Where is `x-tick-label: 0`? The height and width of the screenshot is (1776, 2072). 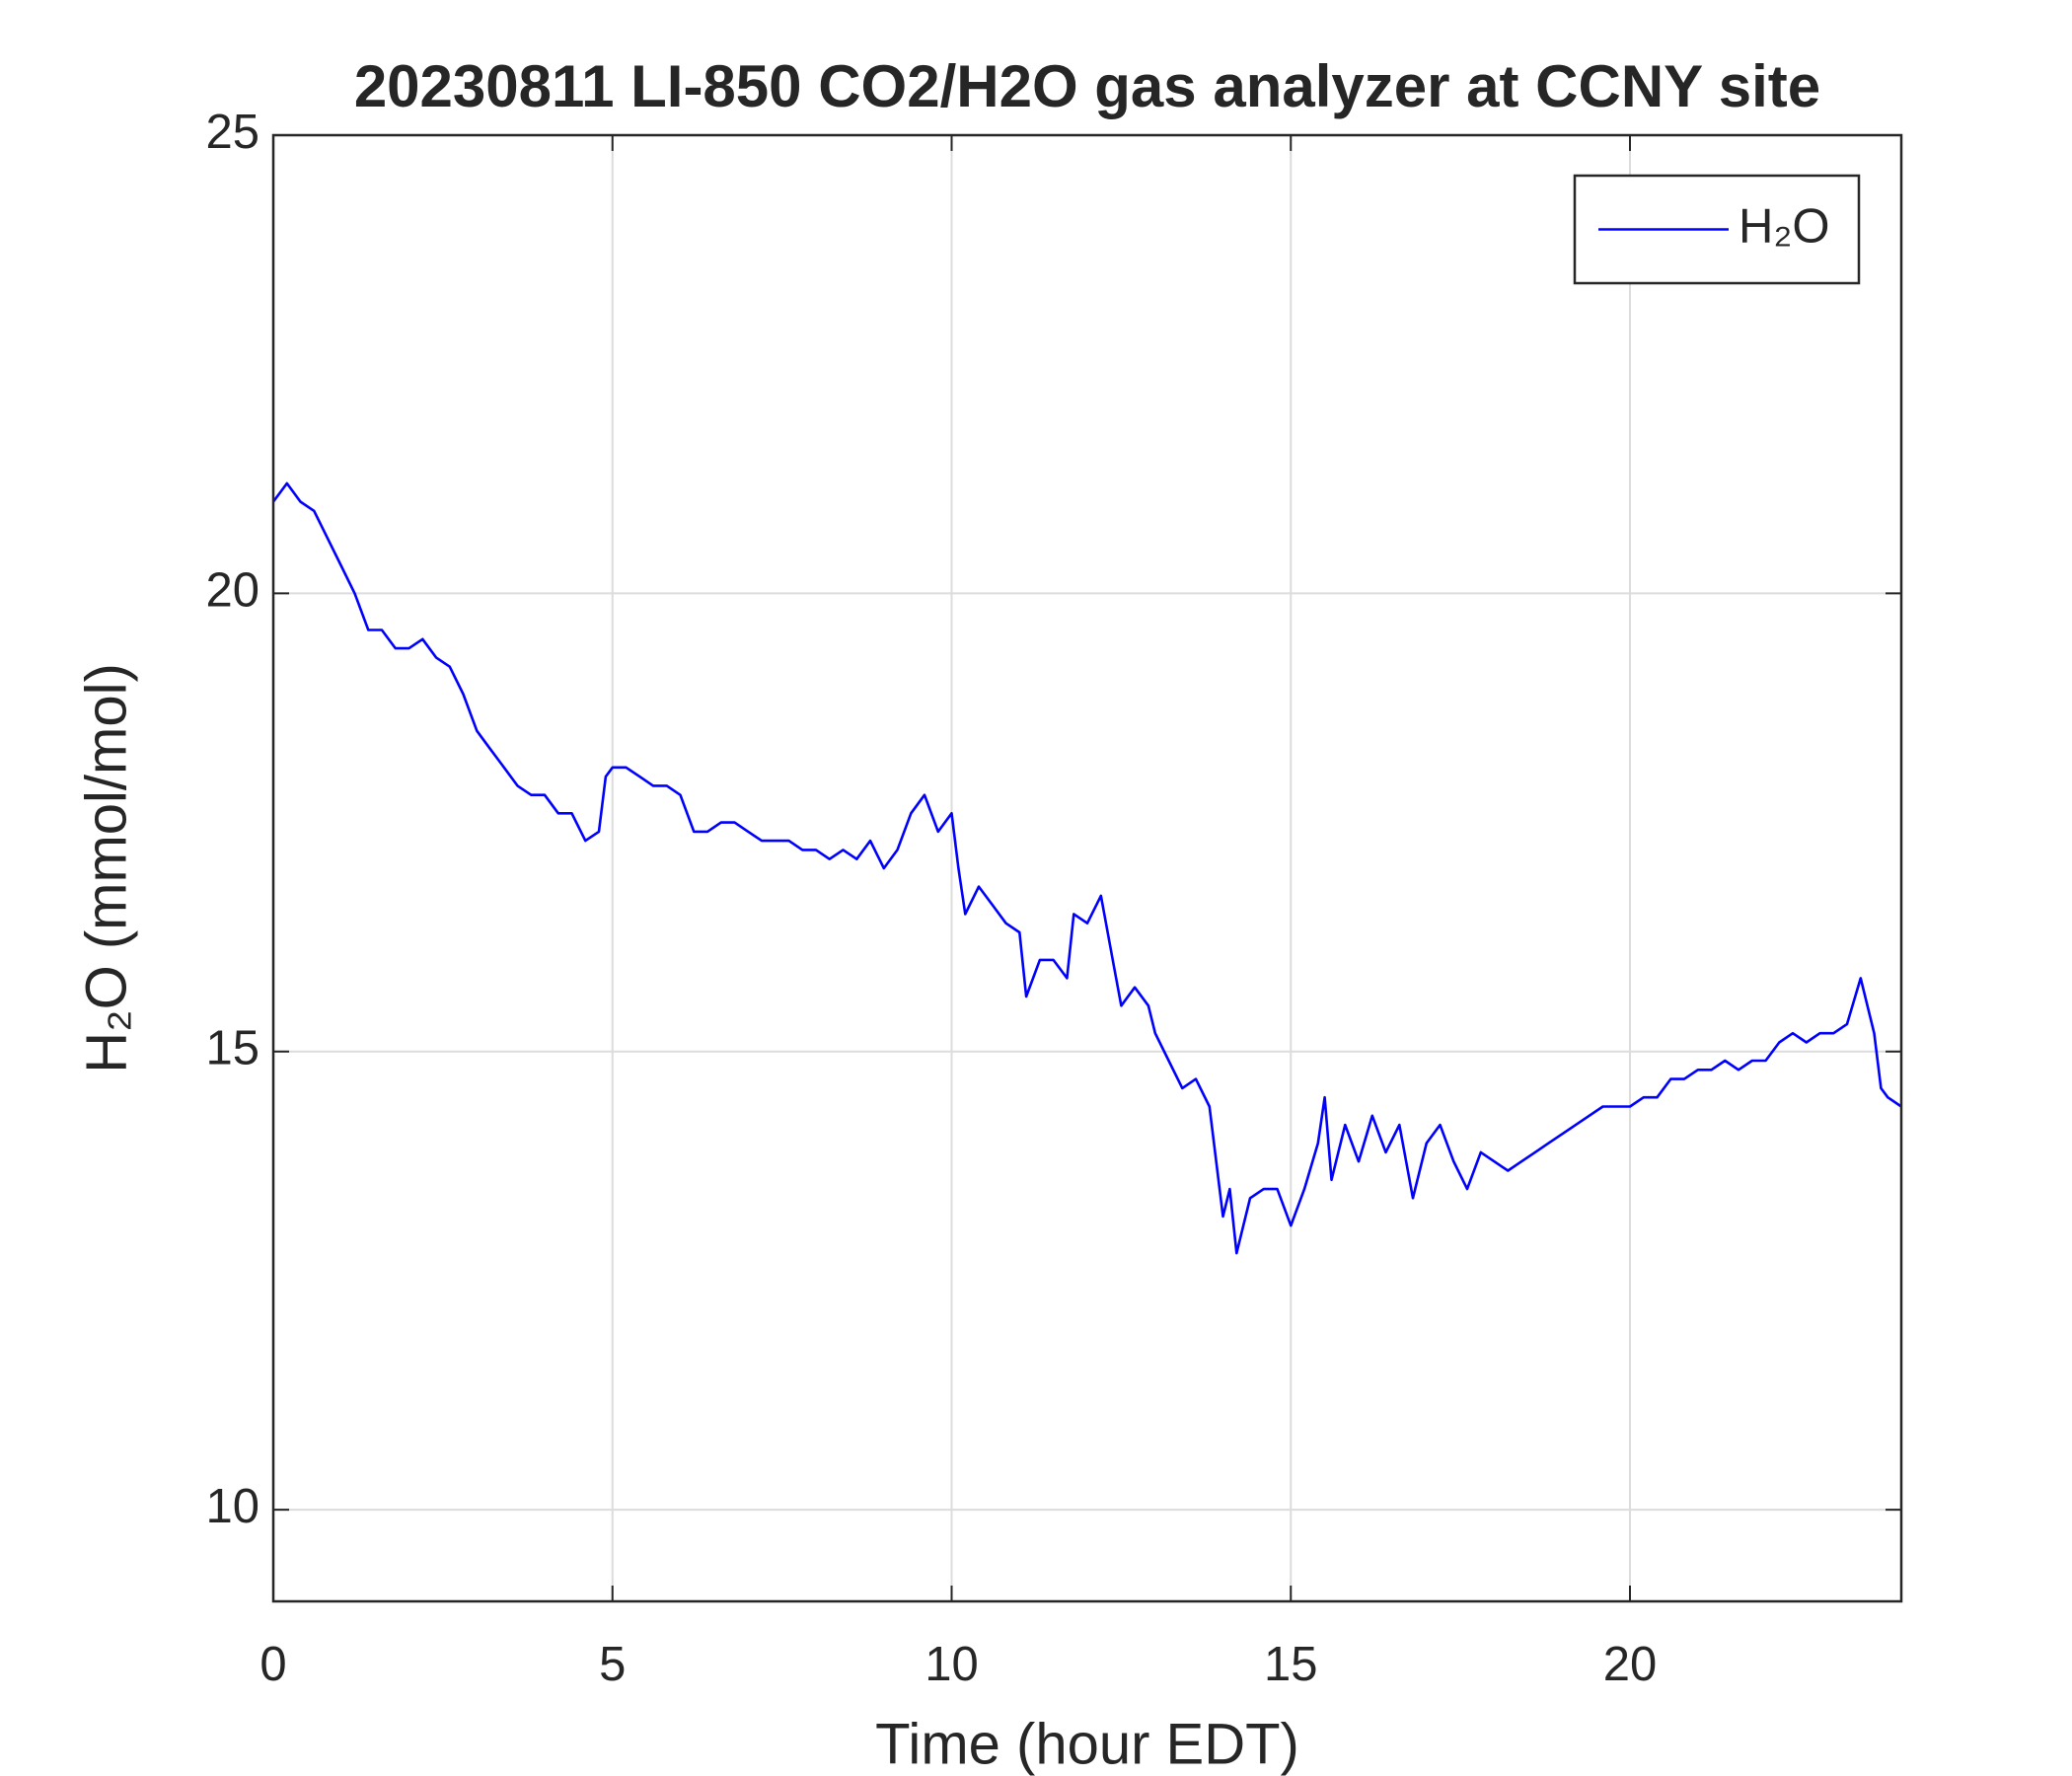
x-tick-label: 0 is located at coordinates (272, 1665).